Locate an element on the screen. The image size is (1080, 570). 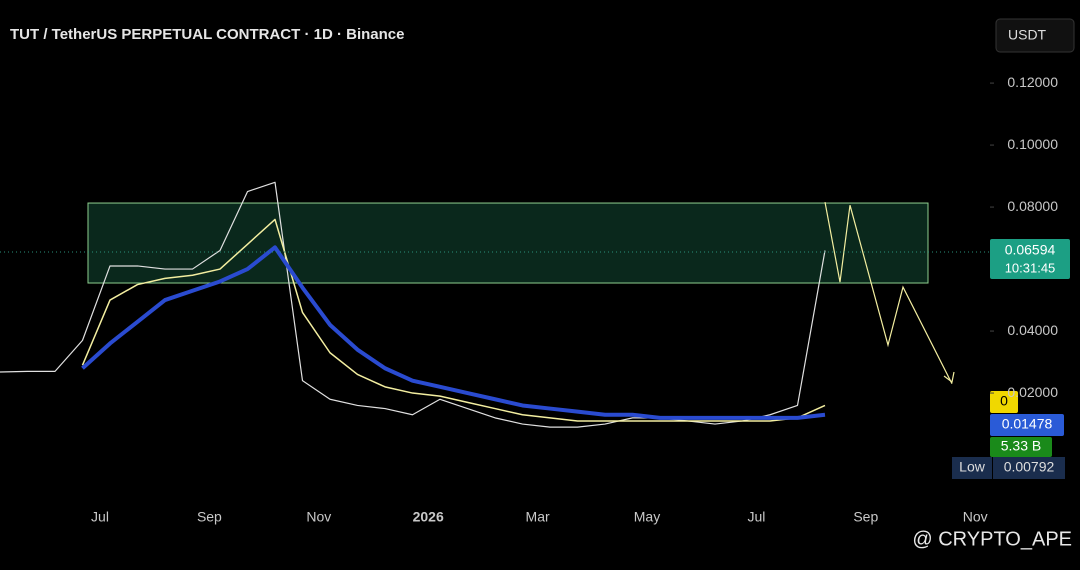
low-value: 0.00792 is located at coordinates (1029, 467).